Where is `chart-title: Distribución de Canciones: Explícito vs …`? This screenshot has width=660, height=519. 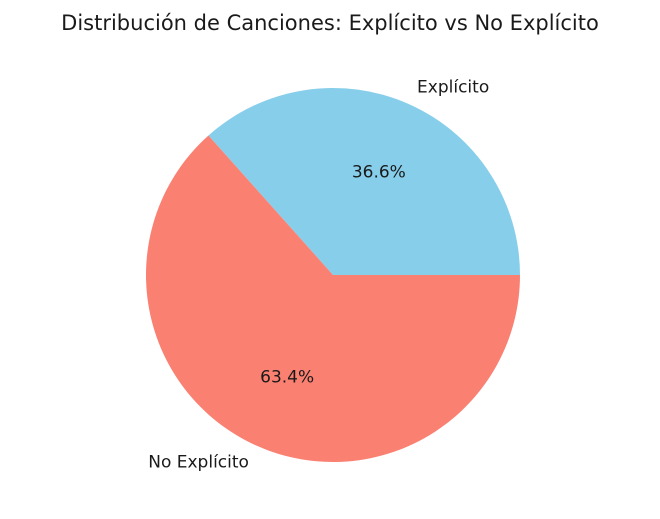
chart-title: Distribución de Canciones: Explícito vs … is located at coordinates (330, 23).